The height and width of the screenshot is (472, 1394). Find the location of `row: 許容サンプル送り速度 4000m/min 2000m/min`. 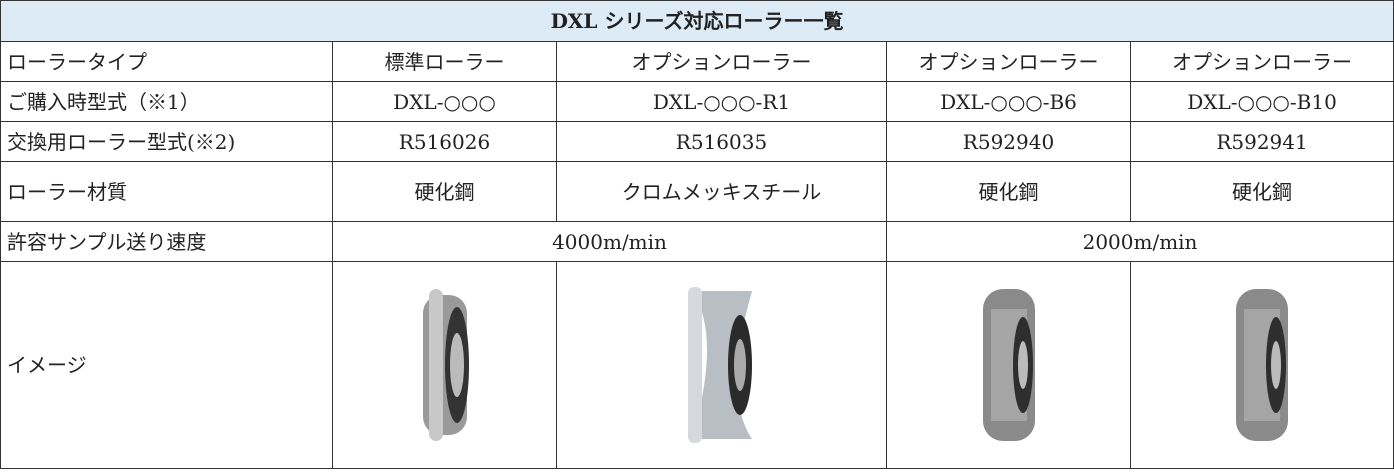

row: 許容サンプル送り速度 4000m/min 2000m/min is located at coordinates (697, 241).